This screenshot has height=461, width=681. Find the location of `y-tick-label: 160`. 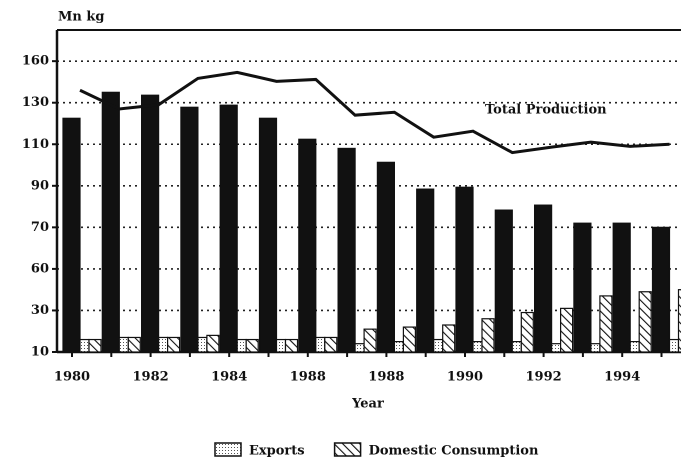

y-tick-label: 160 is located at coordinates (35, 61).